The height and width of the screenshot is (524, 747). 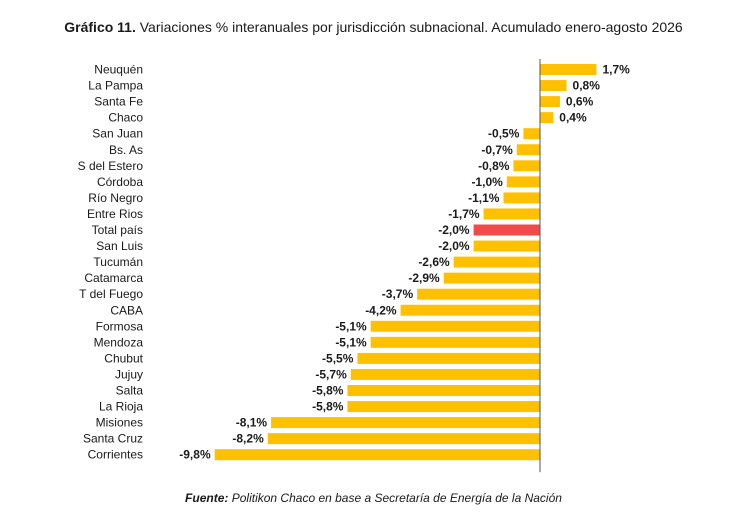 What do you see at coordinates (111, 294) in the screenshot?
I see `category-label: T del Fuego` at bounding box center [111, 294].